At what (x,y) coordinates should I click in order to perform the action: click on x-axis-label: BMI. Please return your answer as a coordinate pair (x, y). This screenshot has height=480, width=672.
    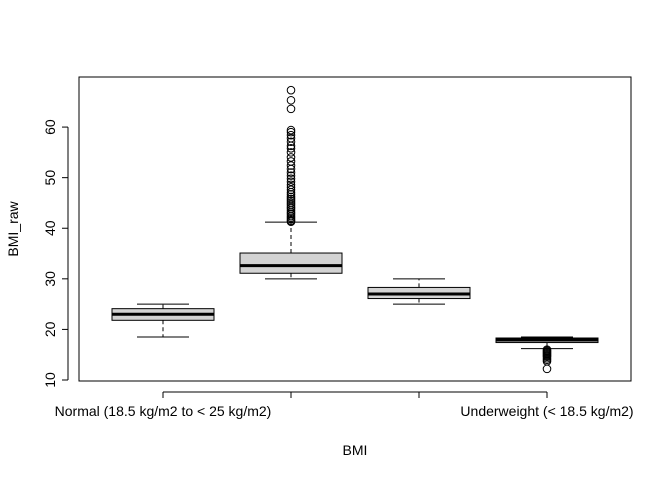
    Looking at the image, I should click on (355, 450).